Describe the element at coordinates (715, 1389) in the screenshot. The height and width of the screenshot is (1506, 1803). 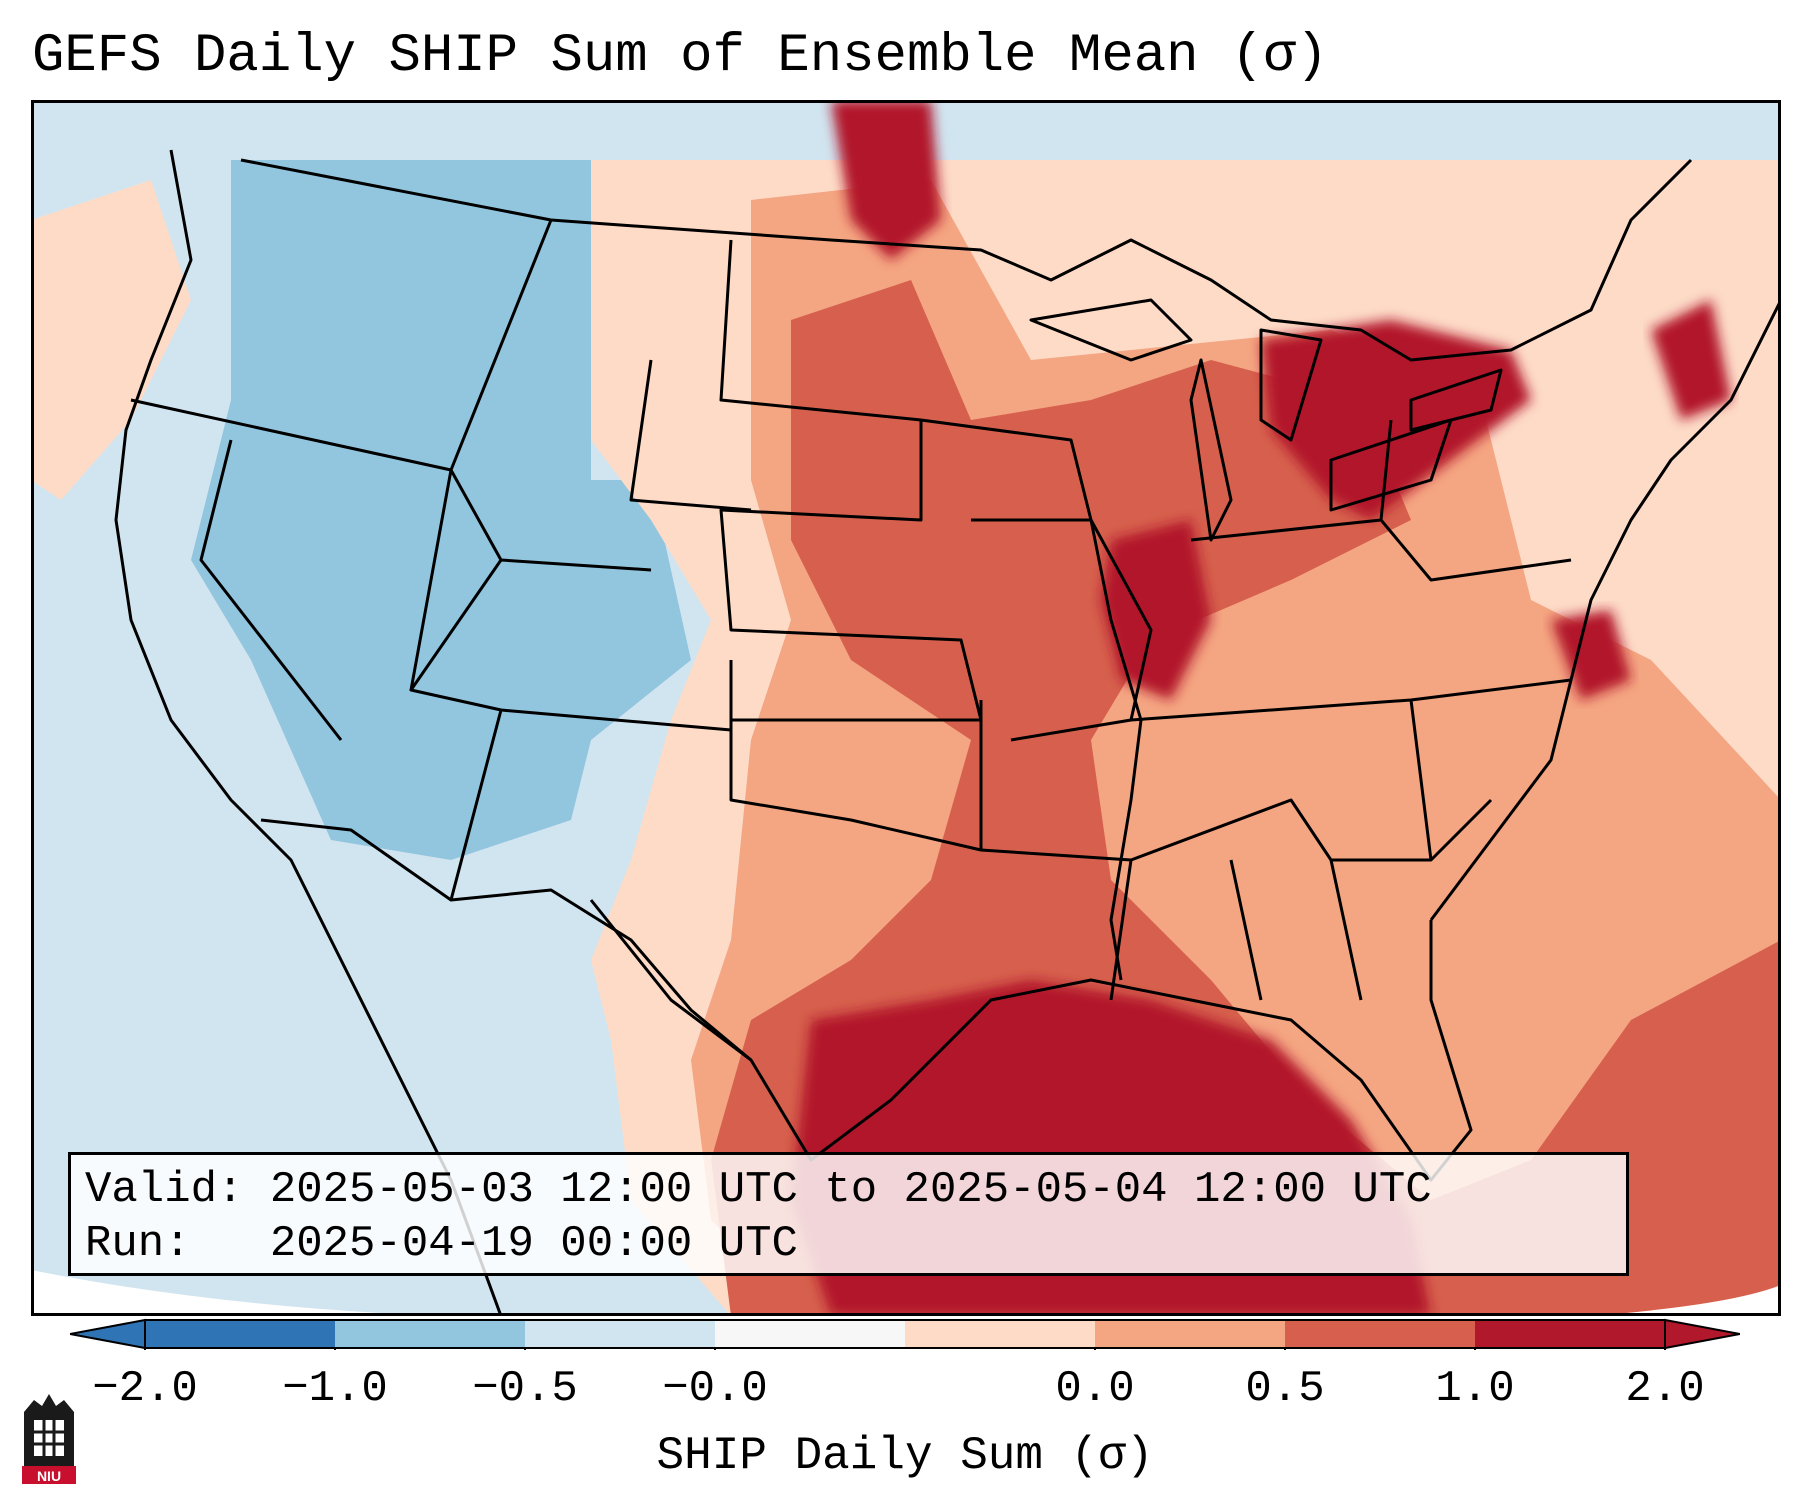
I see `colorbar-tick-label: −0.0` at that location.